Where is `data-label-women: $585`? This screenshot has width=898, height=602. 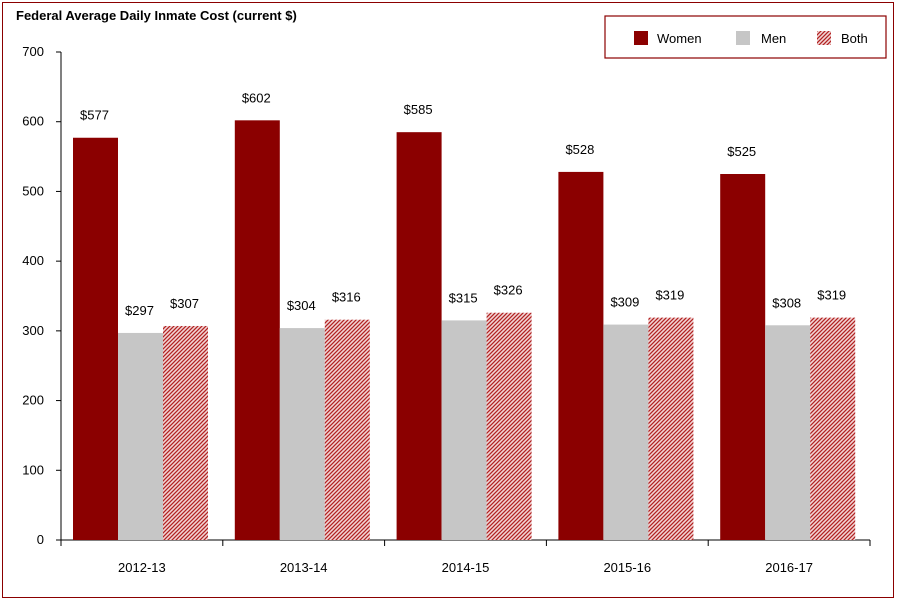
data-label-women: $585 is located at coordinates (418, 109).